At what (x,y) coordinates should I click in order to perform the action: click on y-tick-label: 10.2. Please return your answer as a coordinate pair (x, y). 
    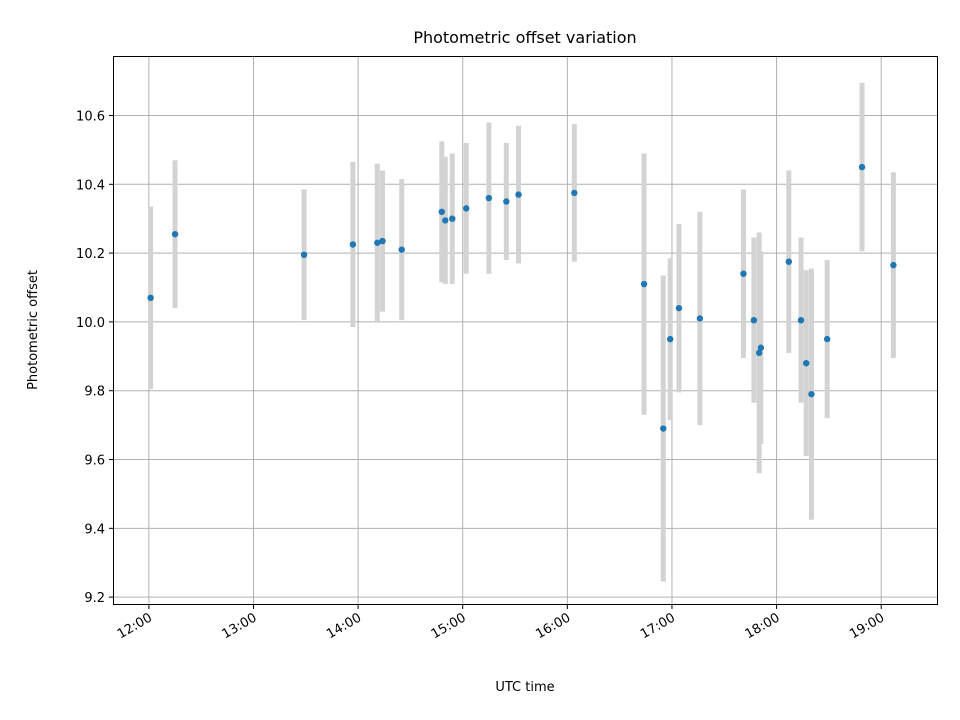
    Looking at the image, I should click on (90, 254).